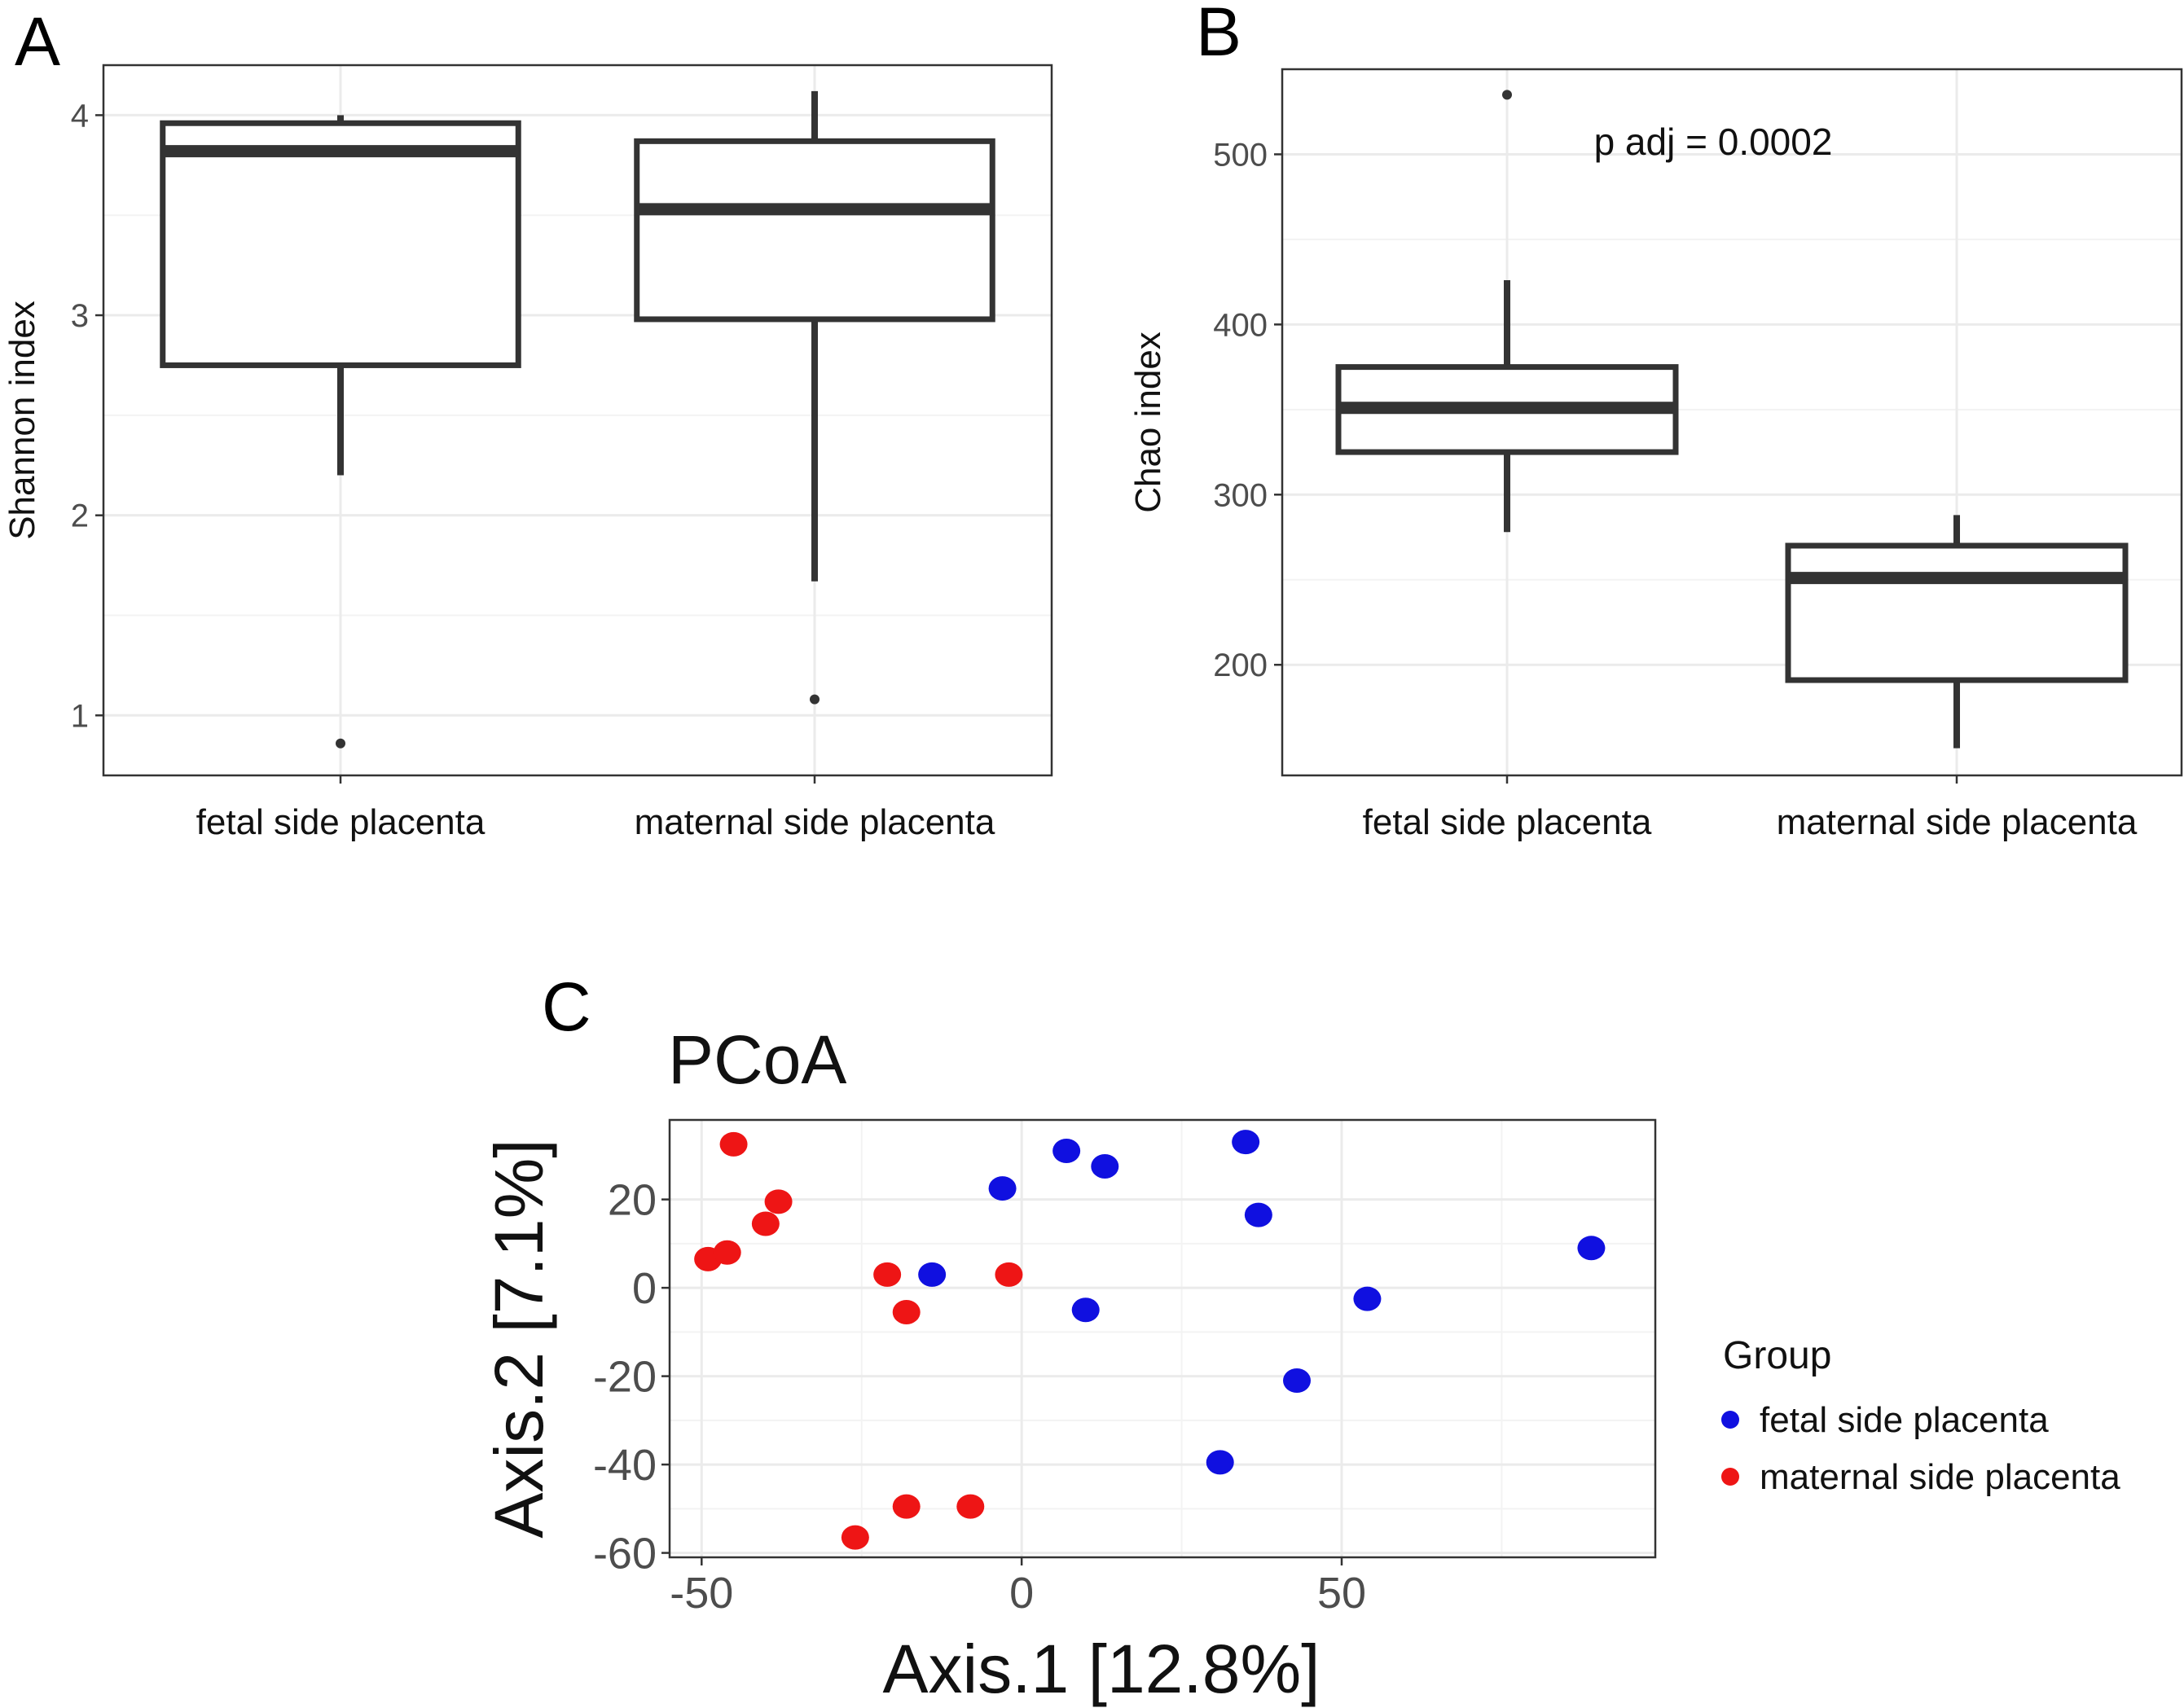 The width and height of the screenshot is (2184, 1708). Describe the element at coordinates (1240, 325) in the screenshot. I see `y-tick-label: 400` at that location.